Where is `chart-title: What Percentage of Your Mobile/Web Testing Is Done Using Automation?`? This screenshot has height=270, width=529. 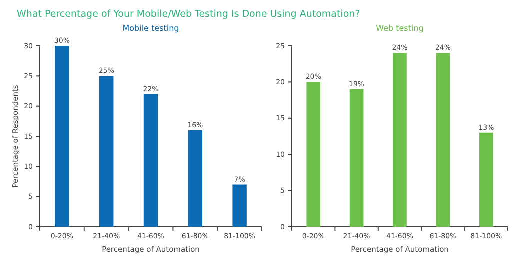
chart-title: What Percentage of Your Mobile/Web Testing Is Done Using Automation? is located at coordinates (188, 14).